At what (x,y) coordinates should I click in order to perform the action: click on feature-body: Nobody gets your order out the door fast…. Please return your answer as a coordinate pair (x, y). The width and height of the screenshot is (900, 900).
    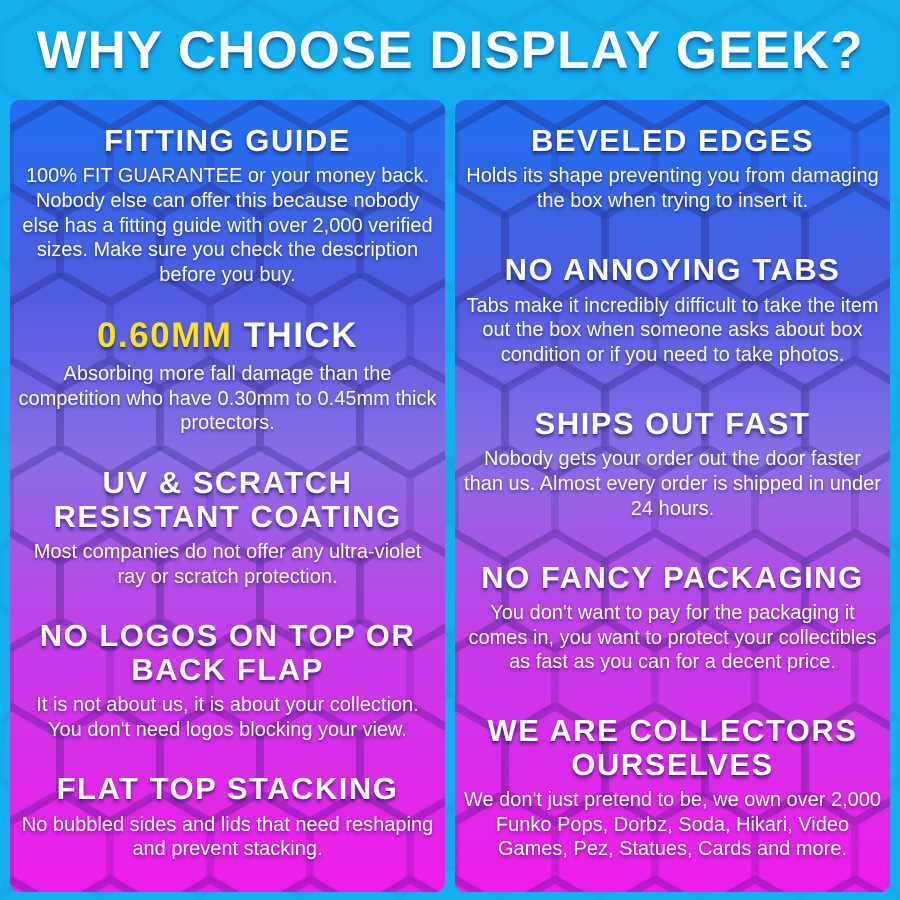
    Looking at the image, I should click on (672, 484).